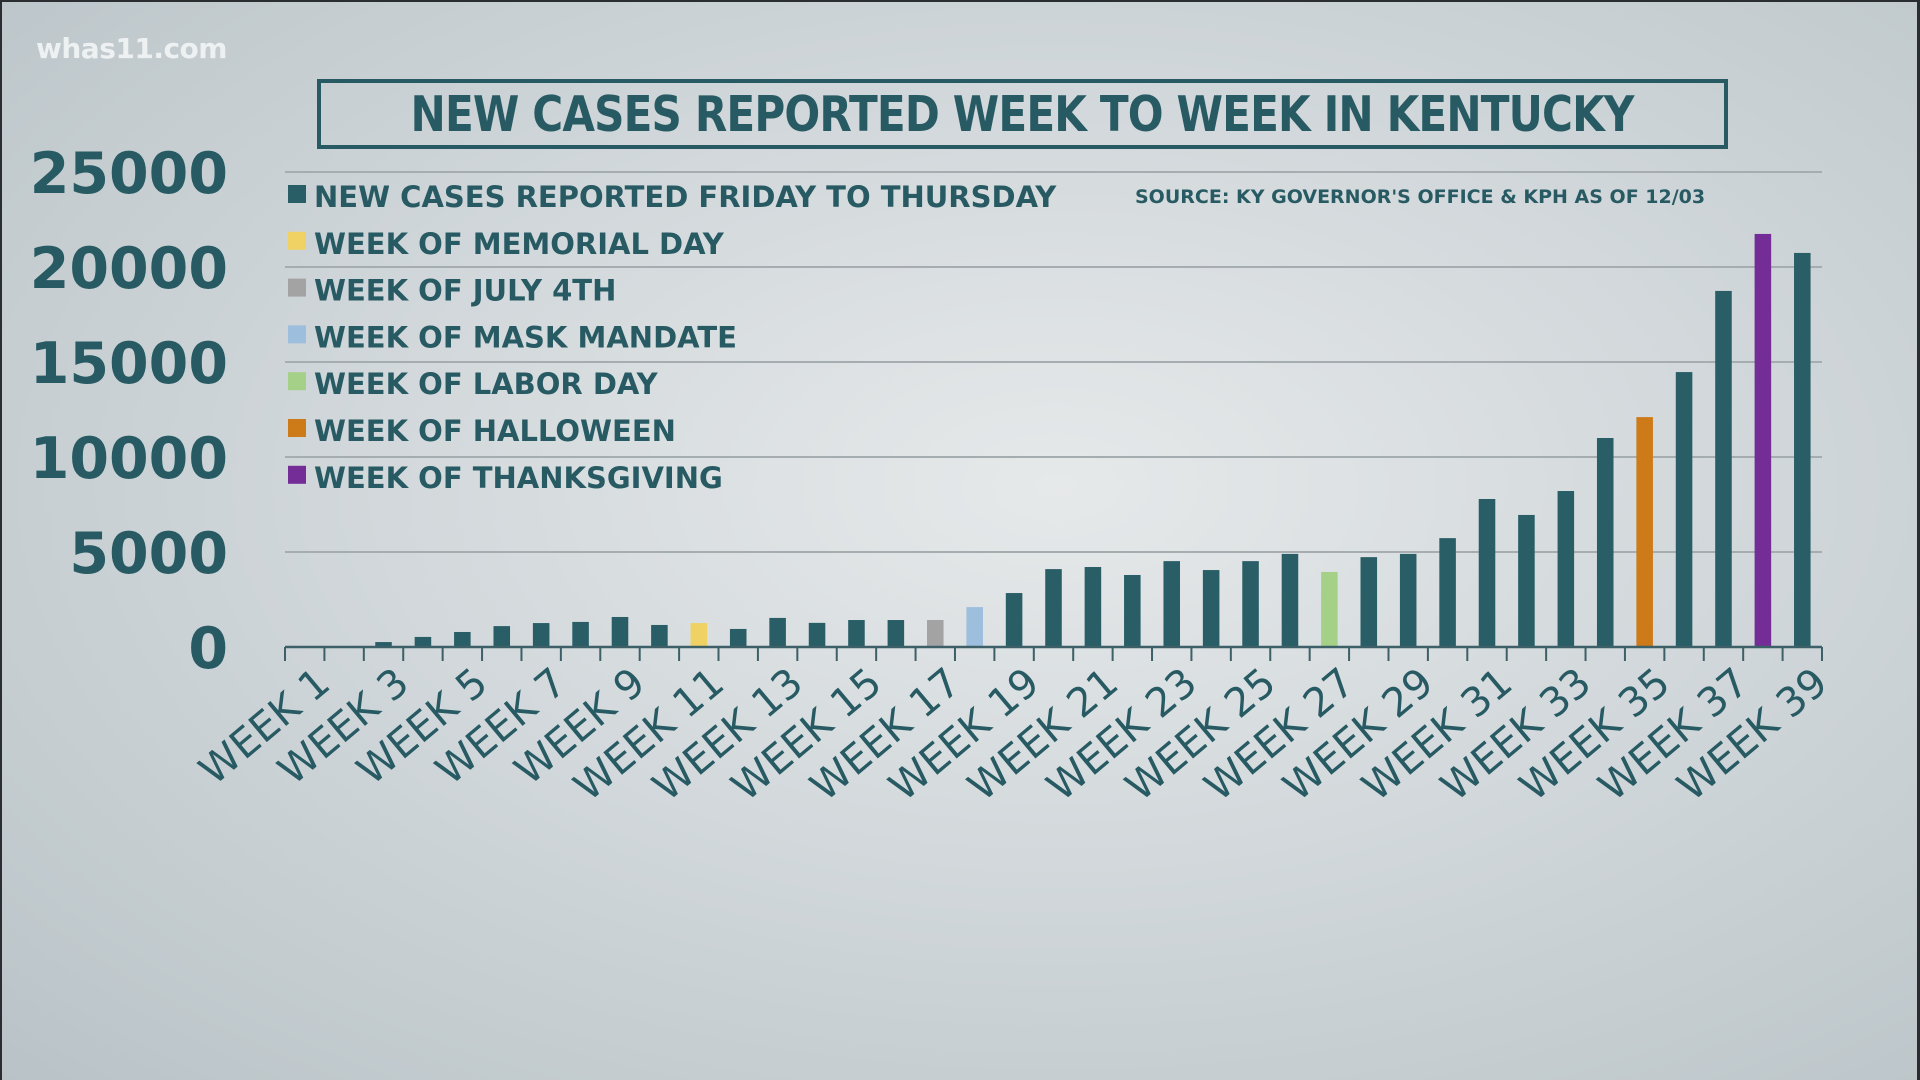 This screenshot has width=1920, height=1080. What do you see at coordinates (685, 197) in the screenshot?
I see `legend-label: NEW CASES REPORTED FRIDAY TO THURSDAY` at bounding box center [685, 197].